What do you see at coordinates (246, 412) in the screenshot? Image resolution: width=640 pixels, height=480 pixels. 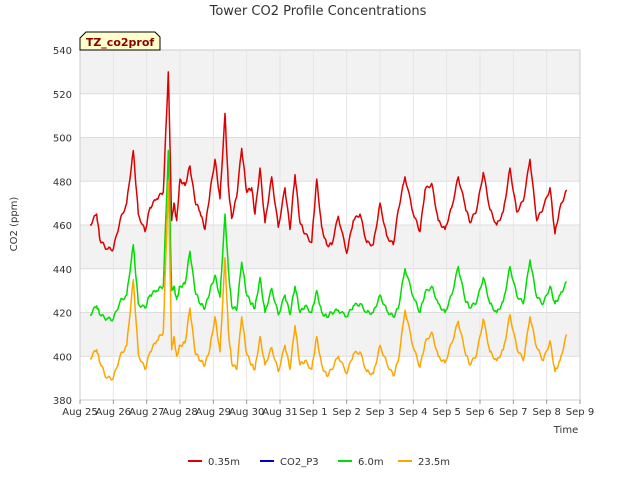 I see `x-tick-label: Aug 30` at bounding box center [246, 412].